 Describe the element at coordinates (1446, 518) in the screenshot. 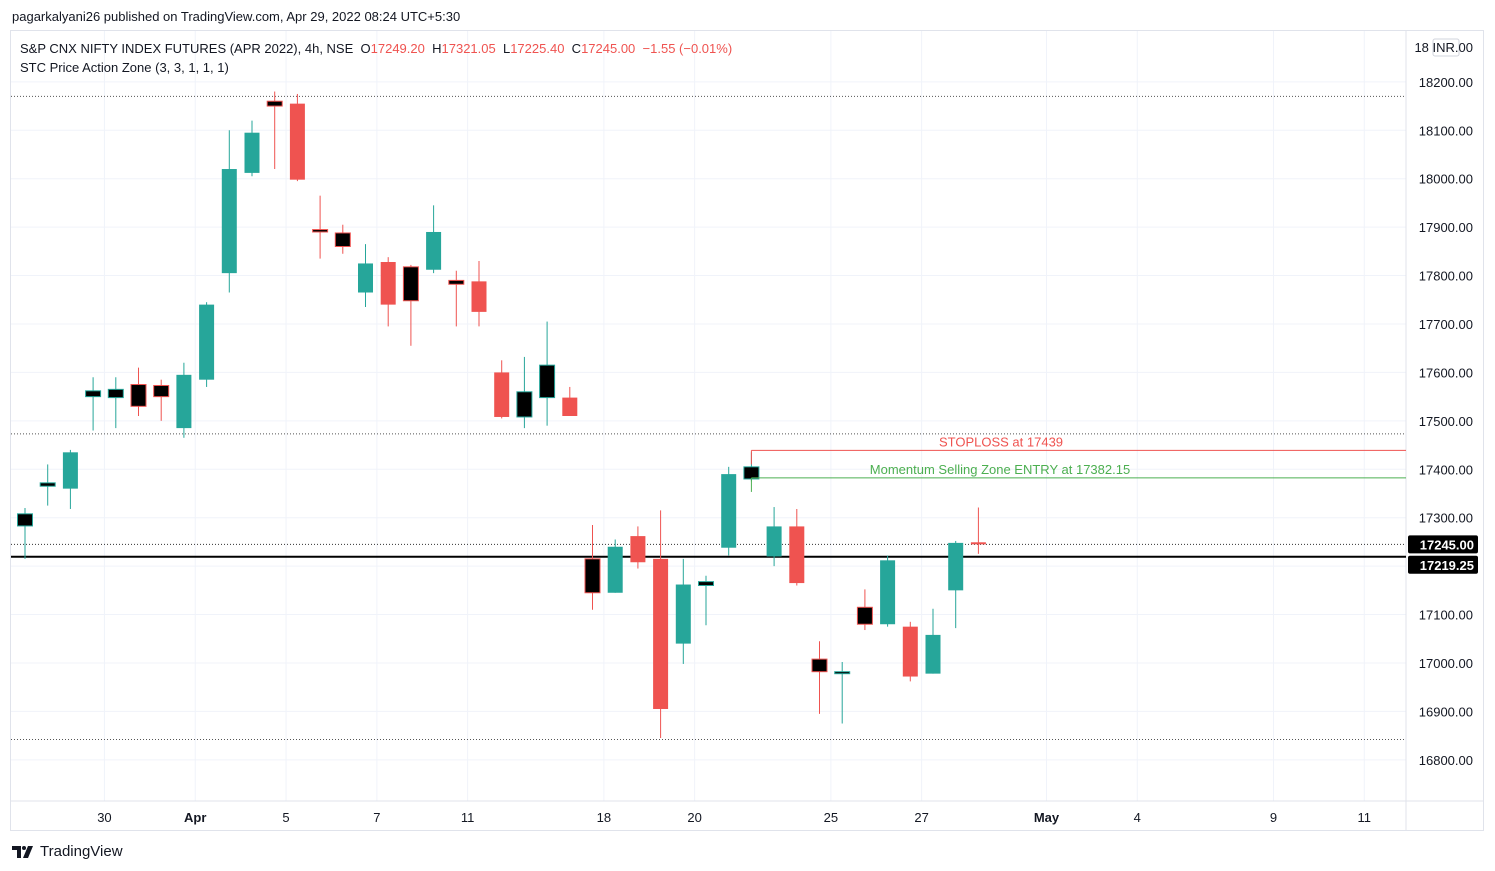

I see `price-tick-label: 17300.00` at that location.